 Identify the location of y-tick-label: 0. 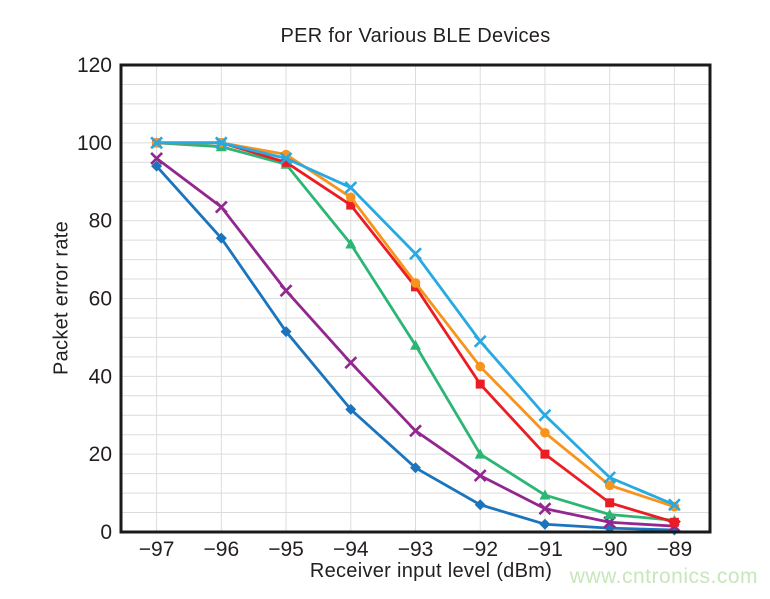
(106, 532).